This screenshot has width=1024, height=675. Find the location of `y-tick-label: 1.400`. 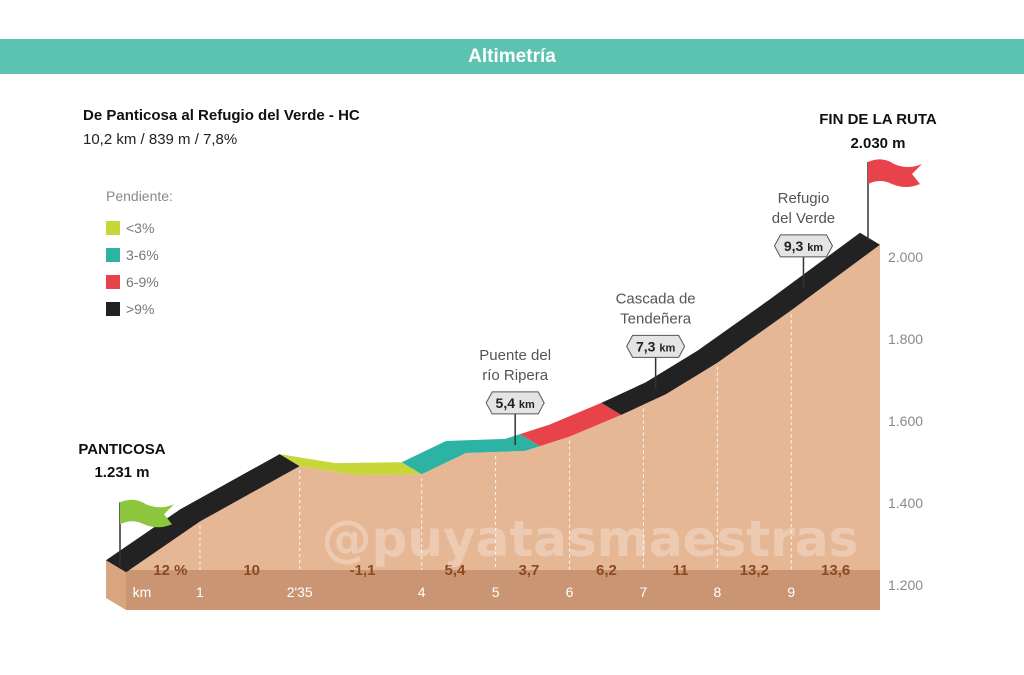

y-tick-label: 1.400 is located at coordinates (905, 503).